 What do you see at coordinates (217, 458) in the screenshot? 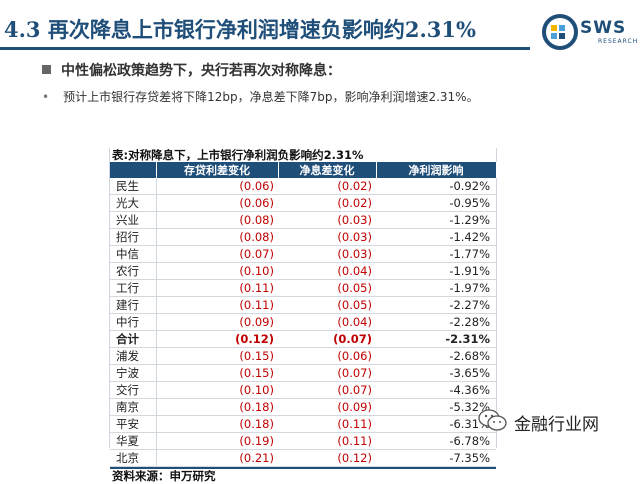
I see `loan-spread-cell: (0.21)` at bounding box center [217, 458].